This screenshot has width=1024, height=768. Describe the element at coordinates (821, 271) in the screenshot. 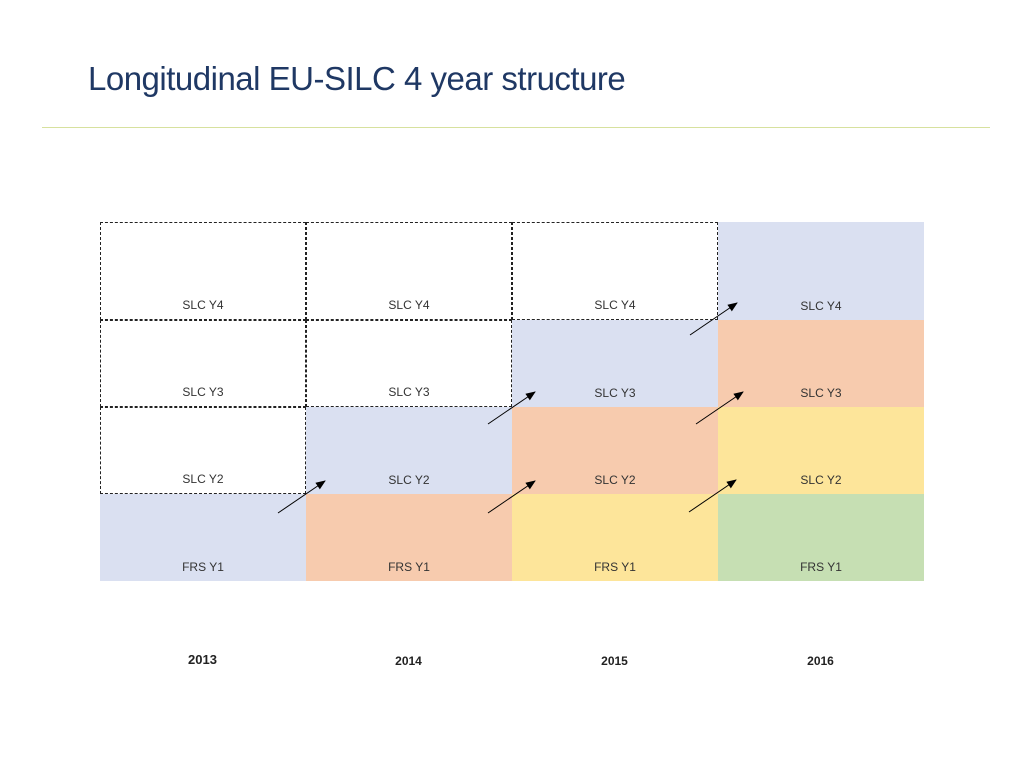

I see `cell-slc-y4-2016: SLC Y4` at that location.